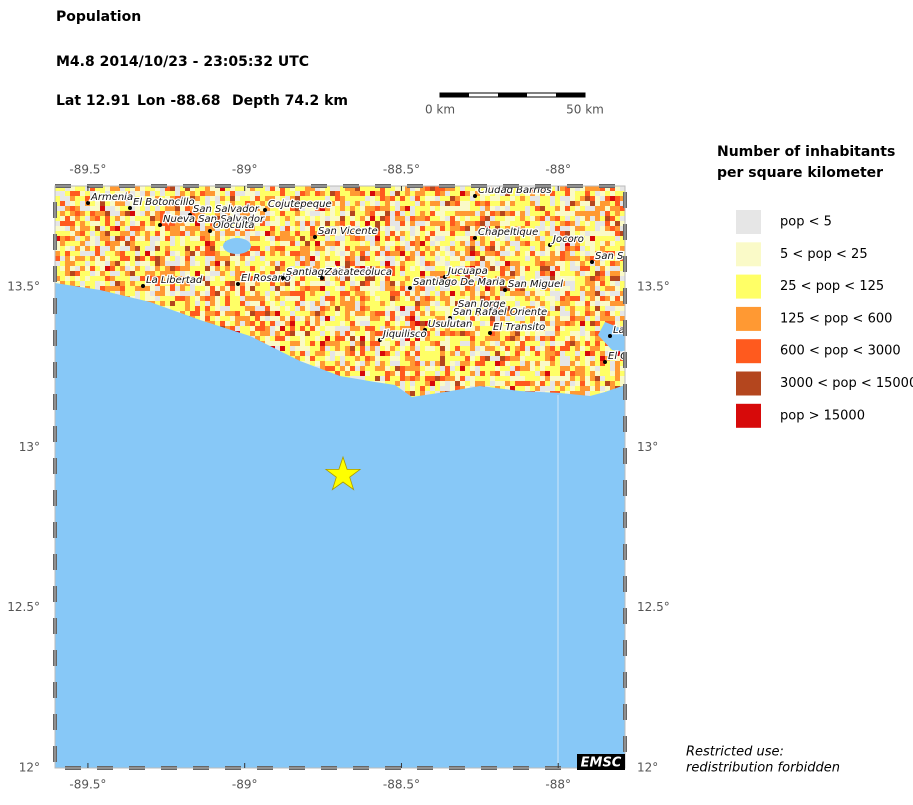  What do you see at coordinates (475, 196) in the screenshot?
I see `city-dot` at bounding box center [475, 196].